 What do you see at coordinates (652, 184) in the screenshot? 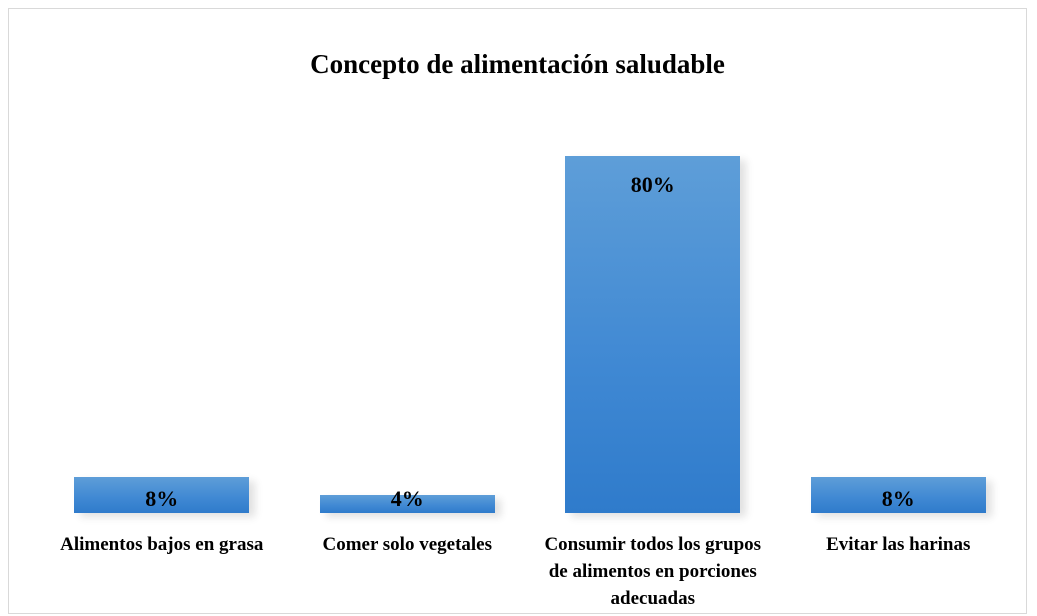
I see `data-label: 80%` at bounding box center [652, 184].